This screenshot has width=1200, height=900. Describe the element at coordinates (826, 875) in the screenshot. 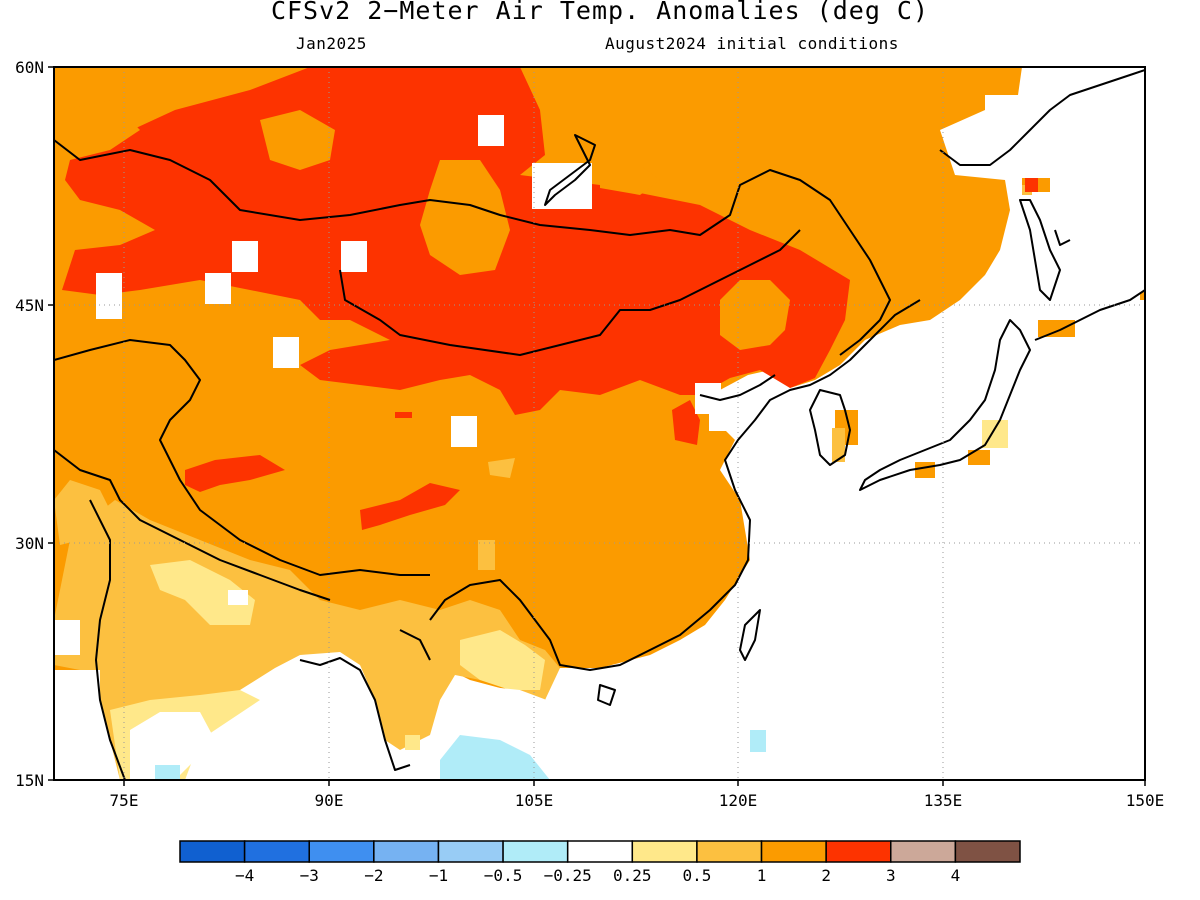

I see `colorbar-tick-label: 2` at that location.